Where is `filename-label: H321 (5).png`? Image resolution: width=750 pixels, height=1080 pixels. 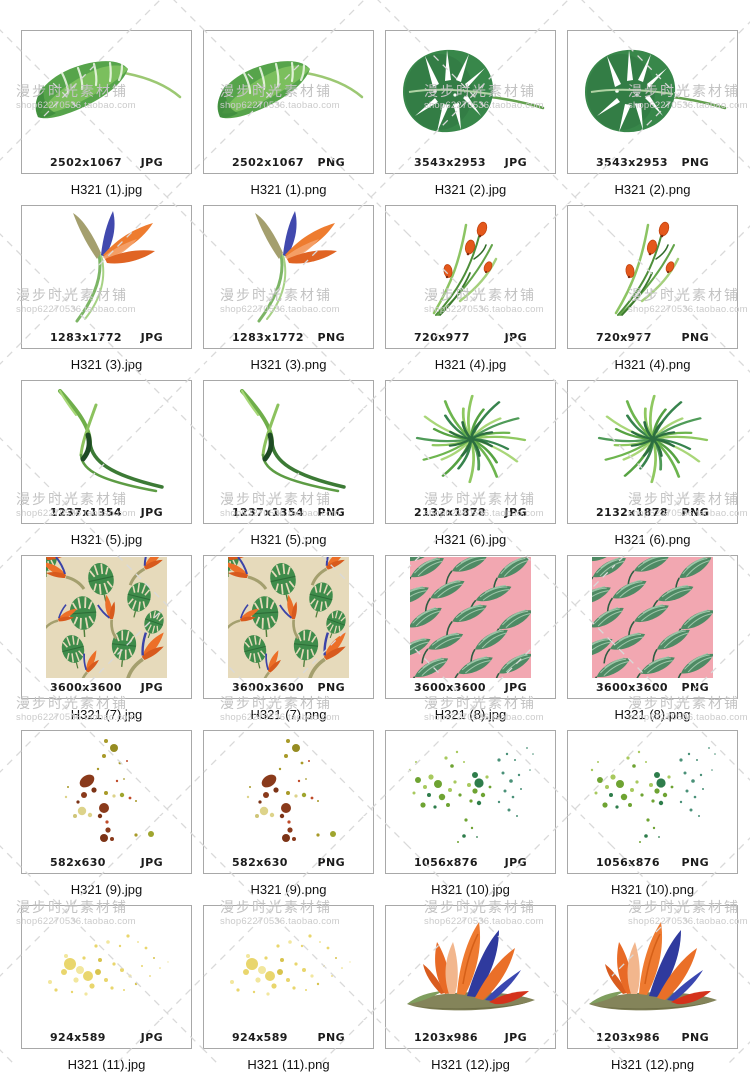
filename-label: H321 (5).png is located at coordinates (288, 539).